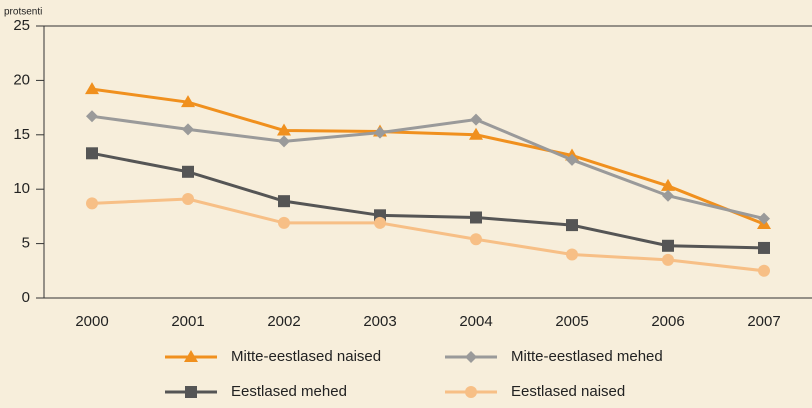  What do you see at coordinates (21, 188) in the screenshot?
I see `y-tick-label: 10` at bounding box center [21, 188].